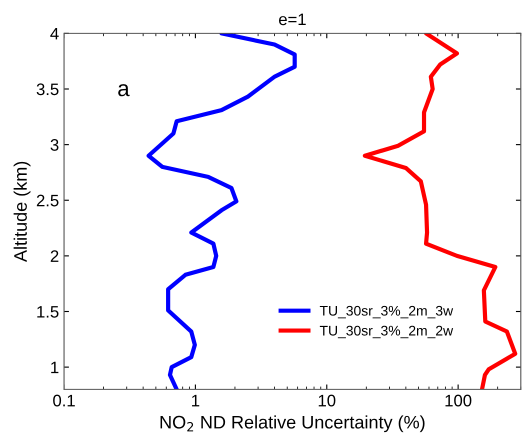 Image resolution: width=525 pixels, height=445 pixels. Describe the element at coordinates (387, 332) in the screenshot. I see `legend-label: TU_30sr_3%_2m_2w` at that location.